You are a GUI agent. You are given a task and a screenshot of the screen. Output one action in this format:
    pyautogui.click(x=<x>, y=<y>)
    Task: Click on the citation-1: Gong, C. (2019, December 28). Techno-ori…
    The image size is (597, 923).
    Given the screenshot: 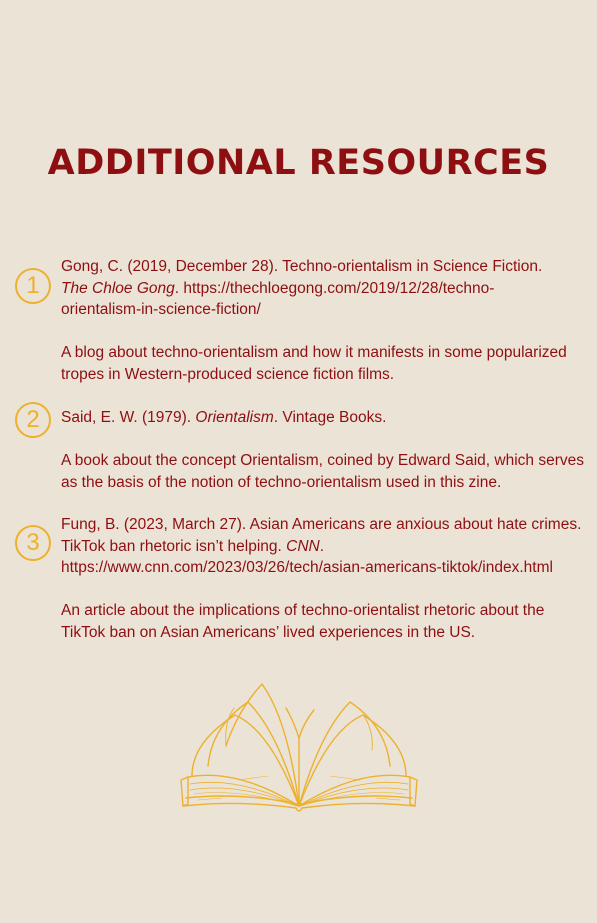 What is the action you would take?
    pyautogui.click(x=323, y=288)
    